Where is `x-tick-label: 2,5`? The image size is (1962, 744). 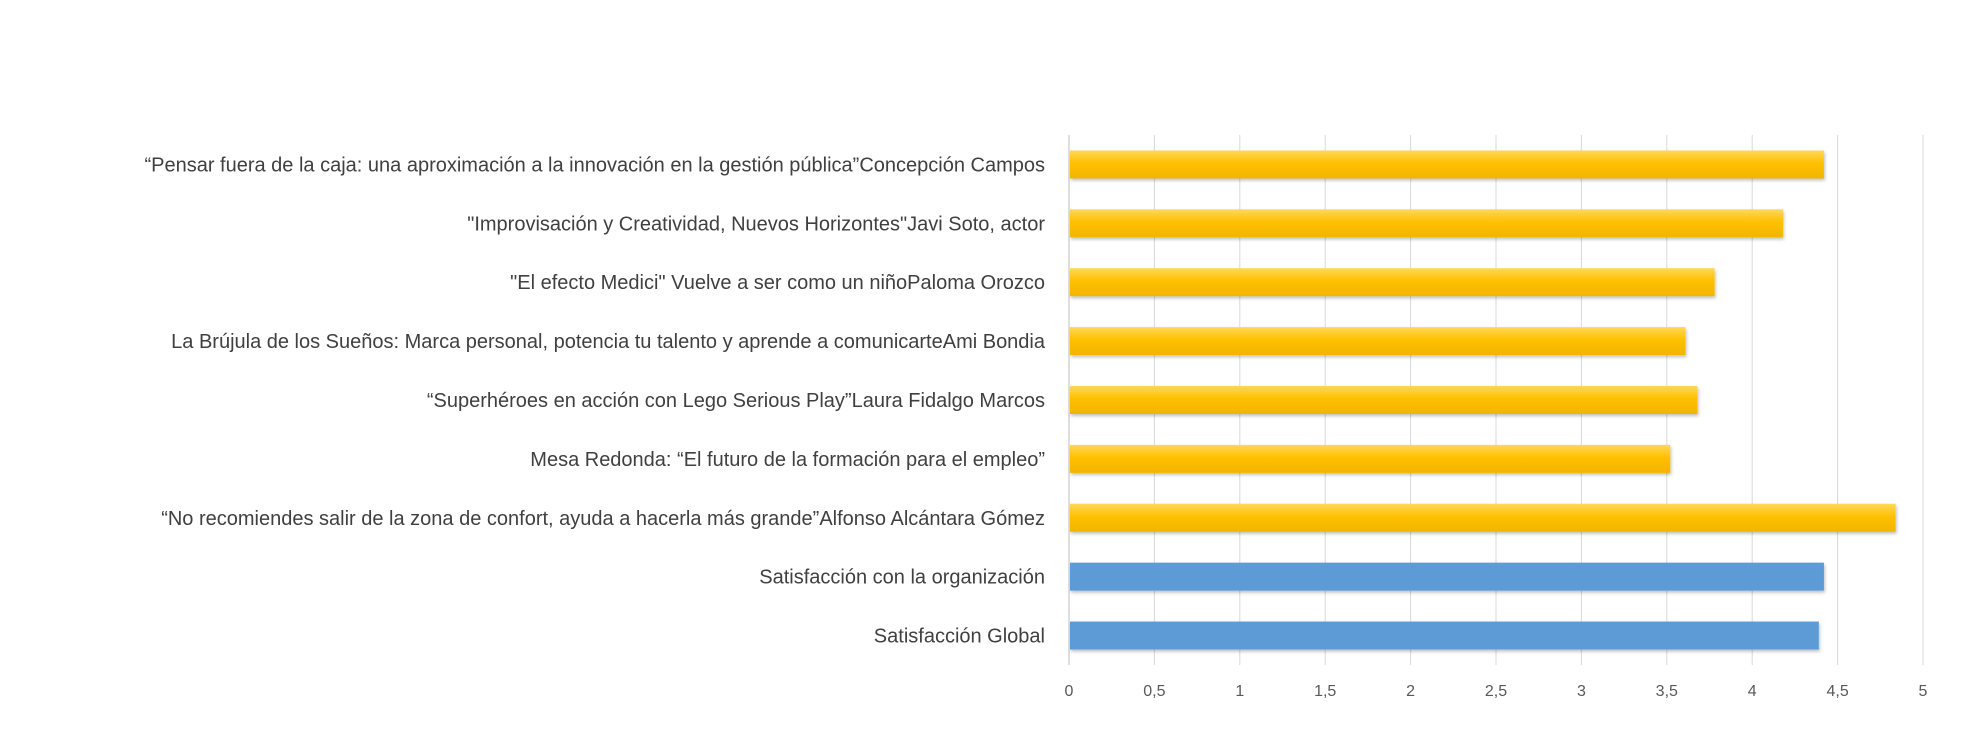 x-tick-label: 2,5 is located at coordinates (1496, 691).